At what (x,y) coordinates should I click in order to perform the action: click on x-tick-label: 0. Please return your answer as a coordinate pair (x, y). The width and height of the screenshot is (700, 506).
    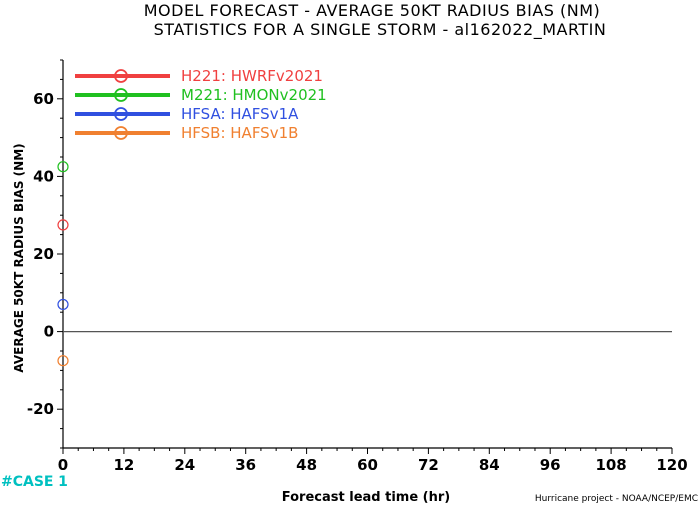
    Looking at the image, I should click on (63, 465).